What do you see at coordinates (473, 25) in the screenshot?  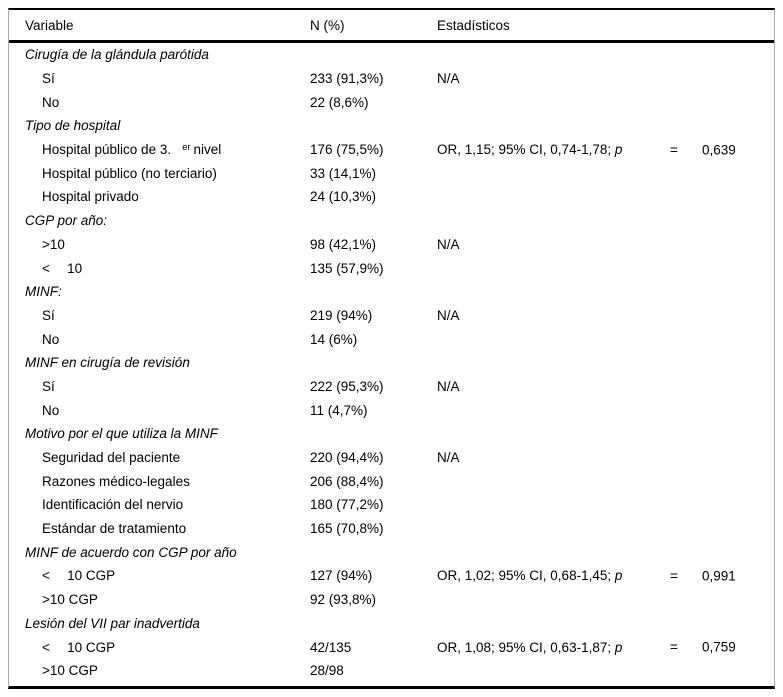 I see `col-header-estadisticos: Estadísticos` at bounding box center [473, 25].